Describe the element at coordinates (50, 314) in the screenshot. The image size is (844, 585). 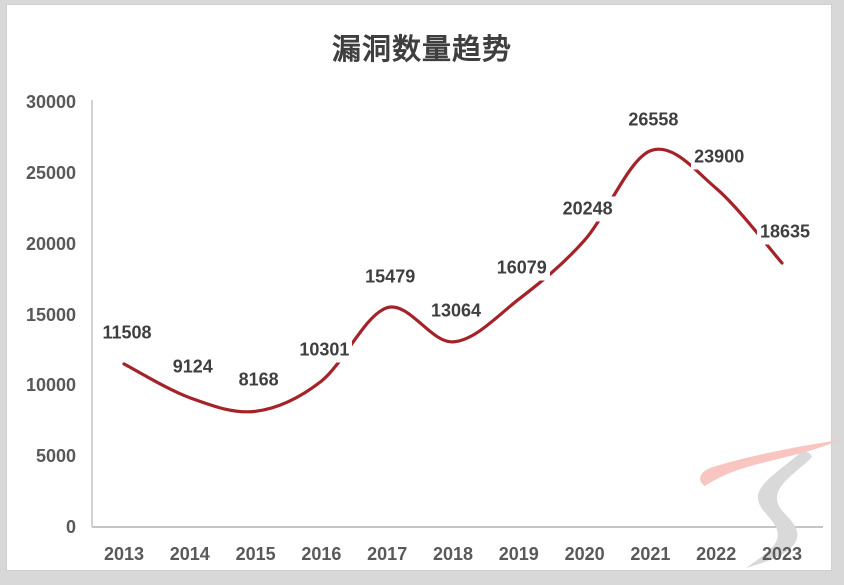
I see `y-axis-tick-label: 15000` at that location.